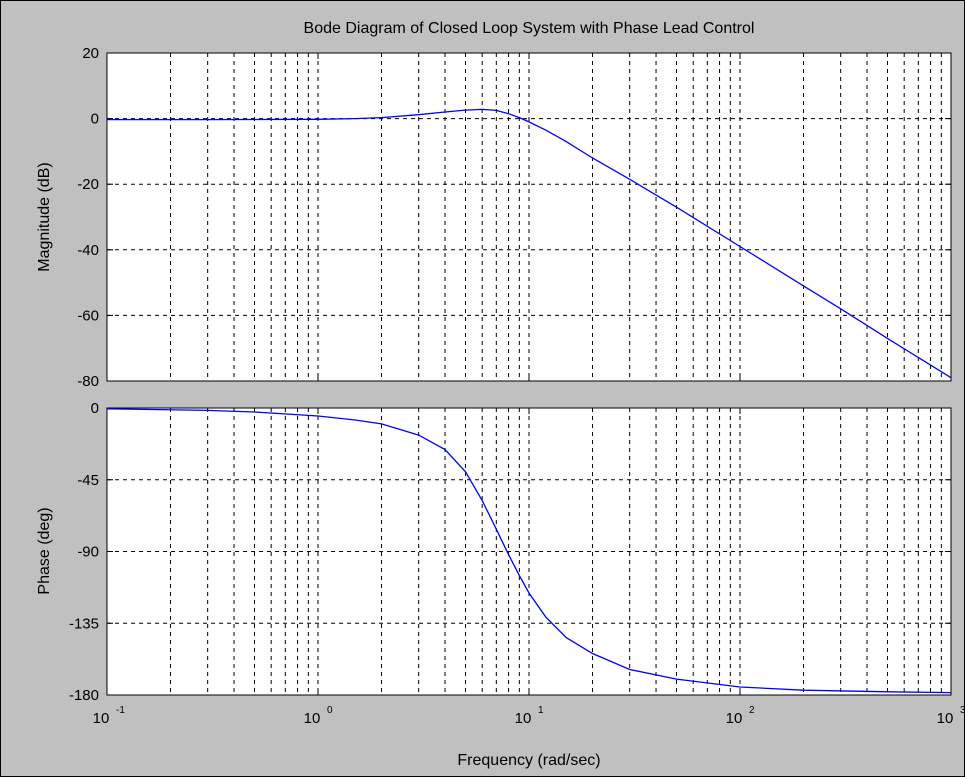  Describe the element at coordinates (330, 710) in the screenshot. I see `x-tick-exponent: 0` at that location.